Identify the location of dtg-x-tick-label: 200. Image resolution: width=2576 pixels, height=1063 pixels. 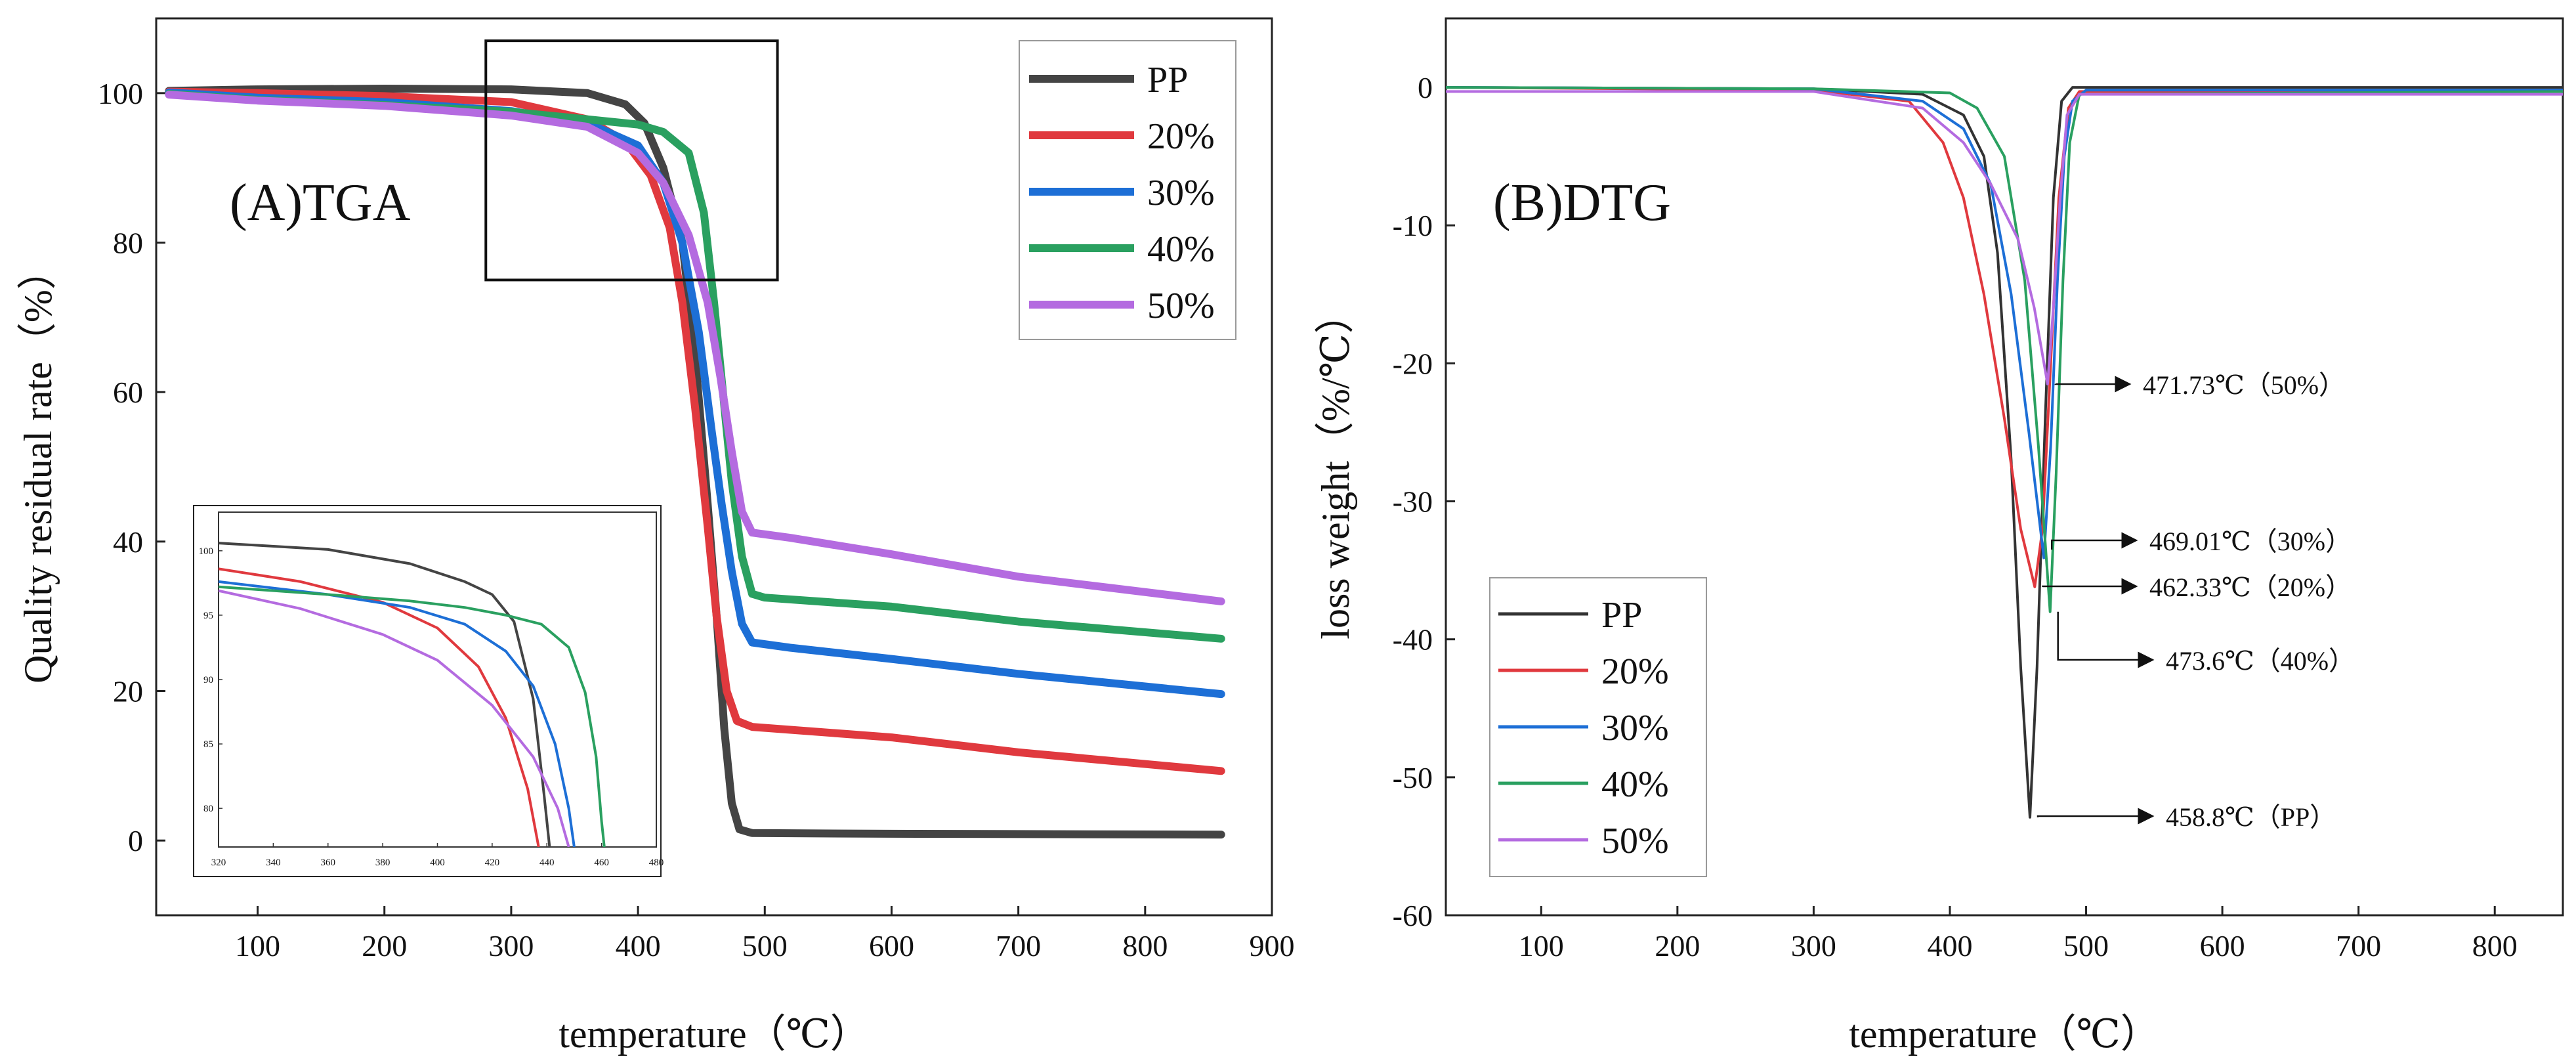
(1677, 946).